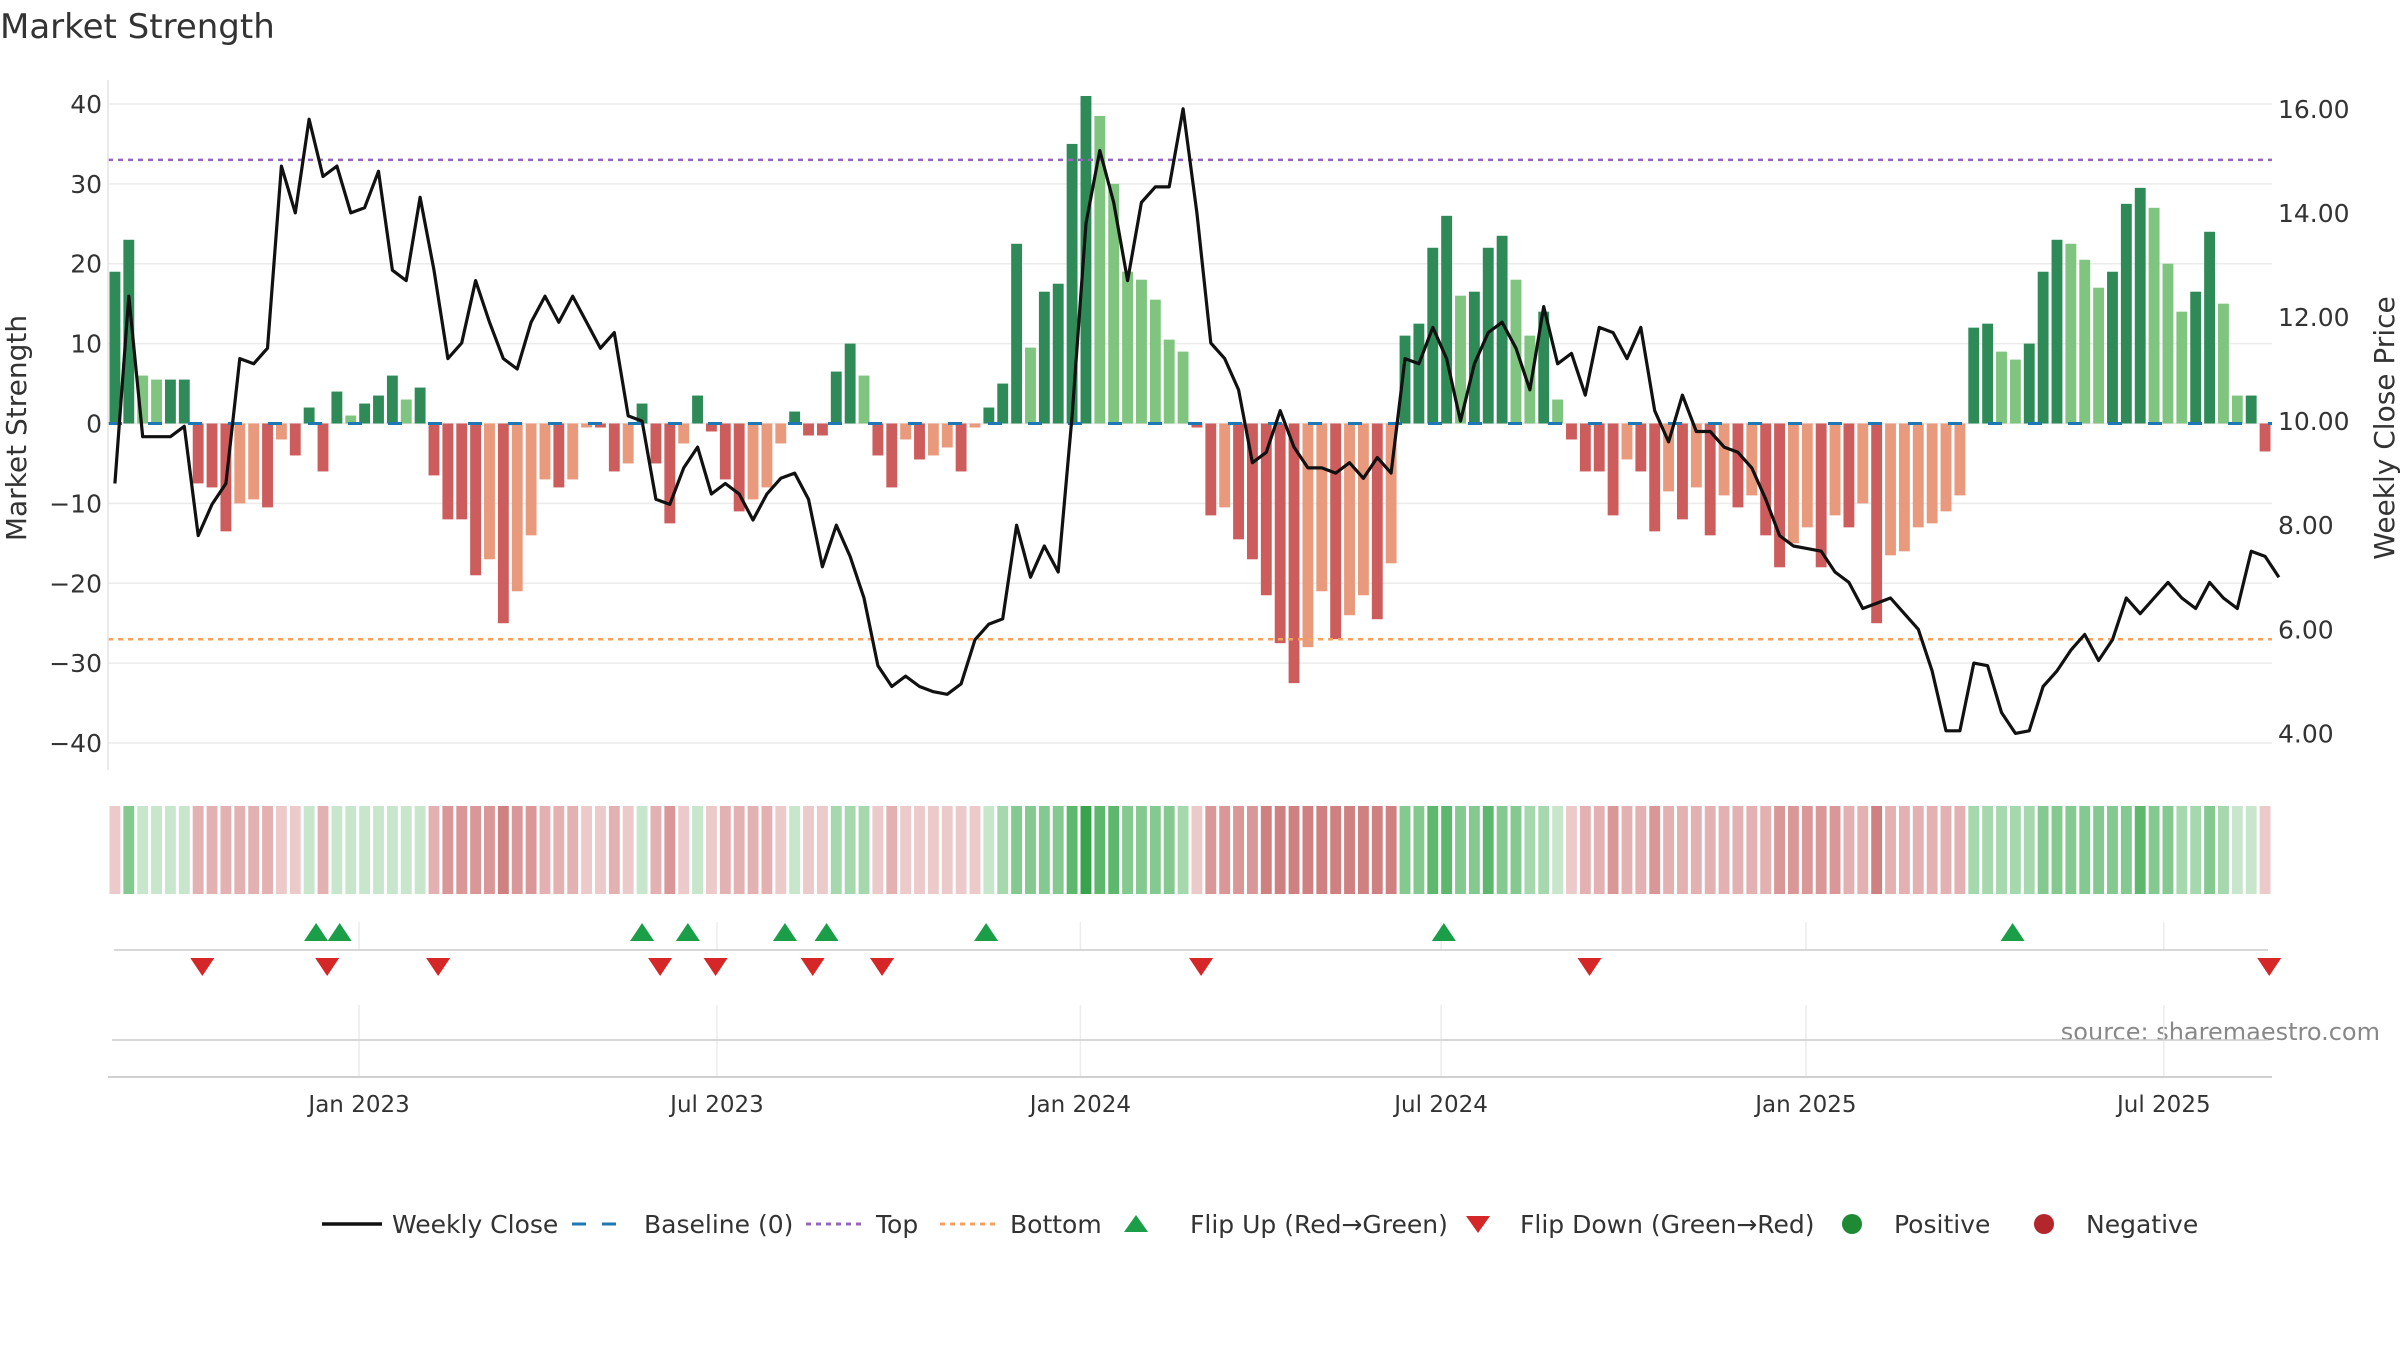 The width and height of the screenshot is (2400, 1350). Describe the element at coordinates (1056, 1224) in the screenshot. I see `legend-label: Bottom` at that location.